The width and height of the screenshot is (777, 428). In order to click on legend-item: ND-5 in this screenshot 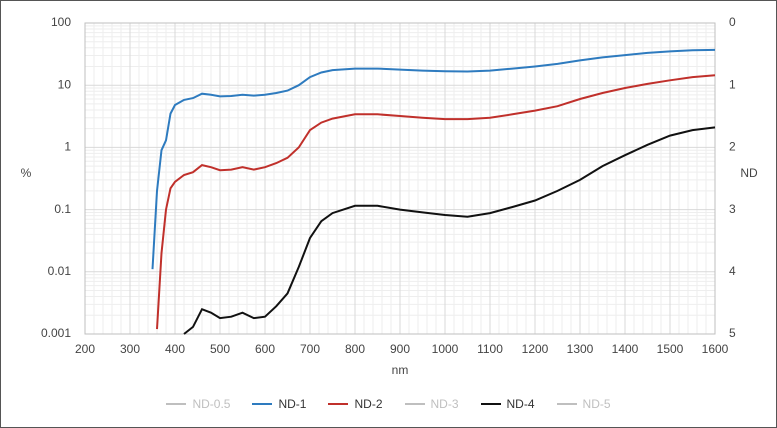, I will do `click(583, 404)`.